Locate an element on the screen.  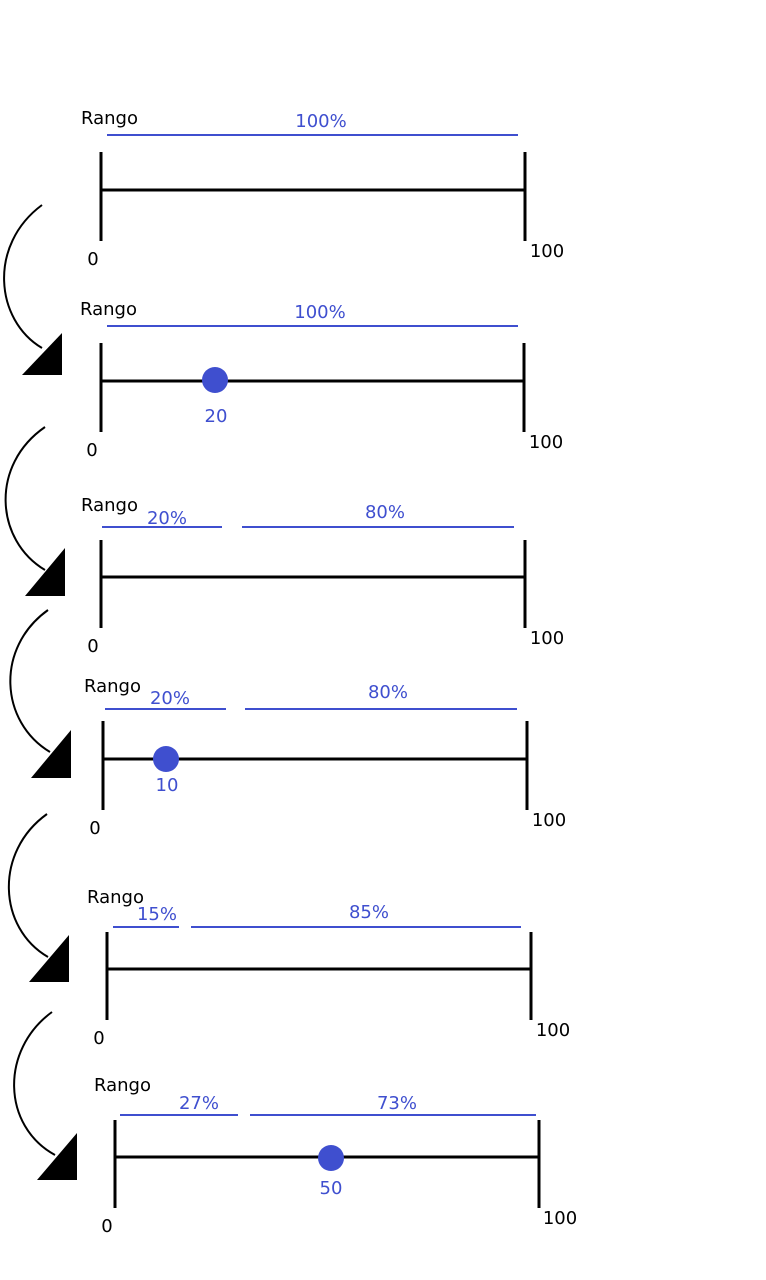
point-label: 10 is located at coordinates (167, 785).